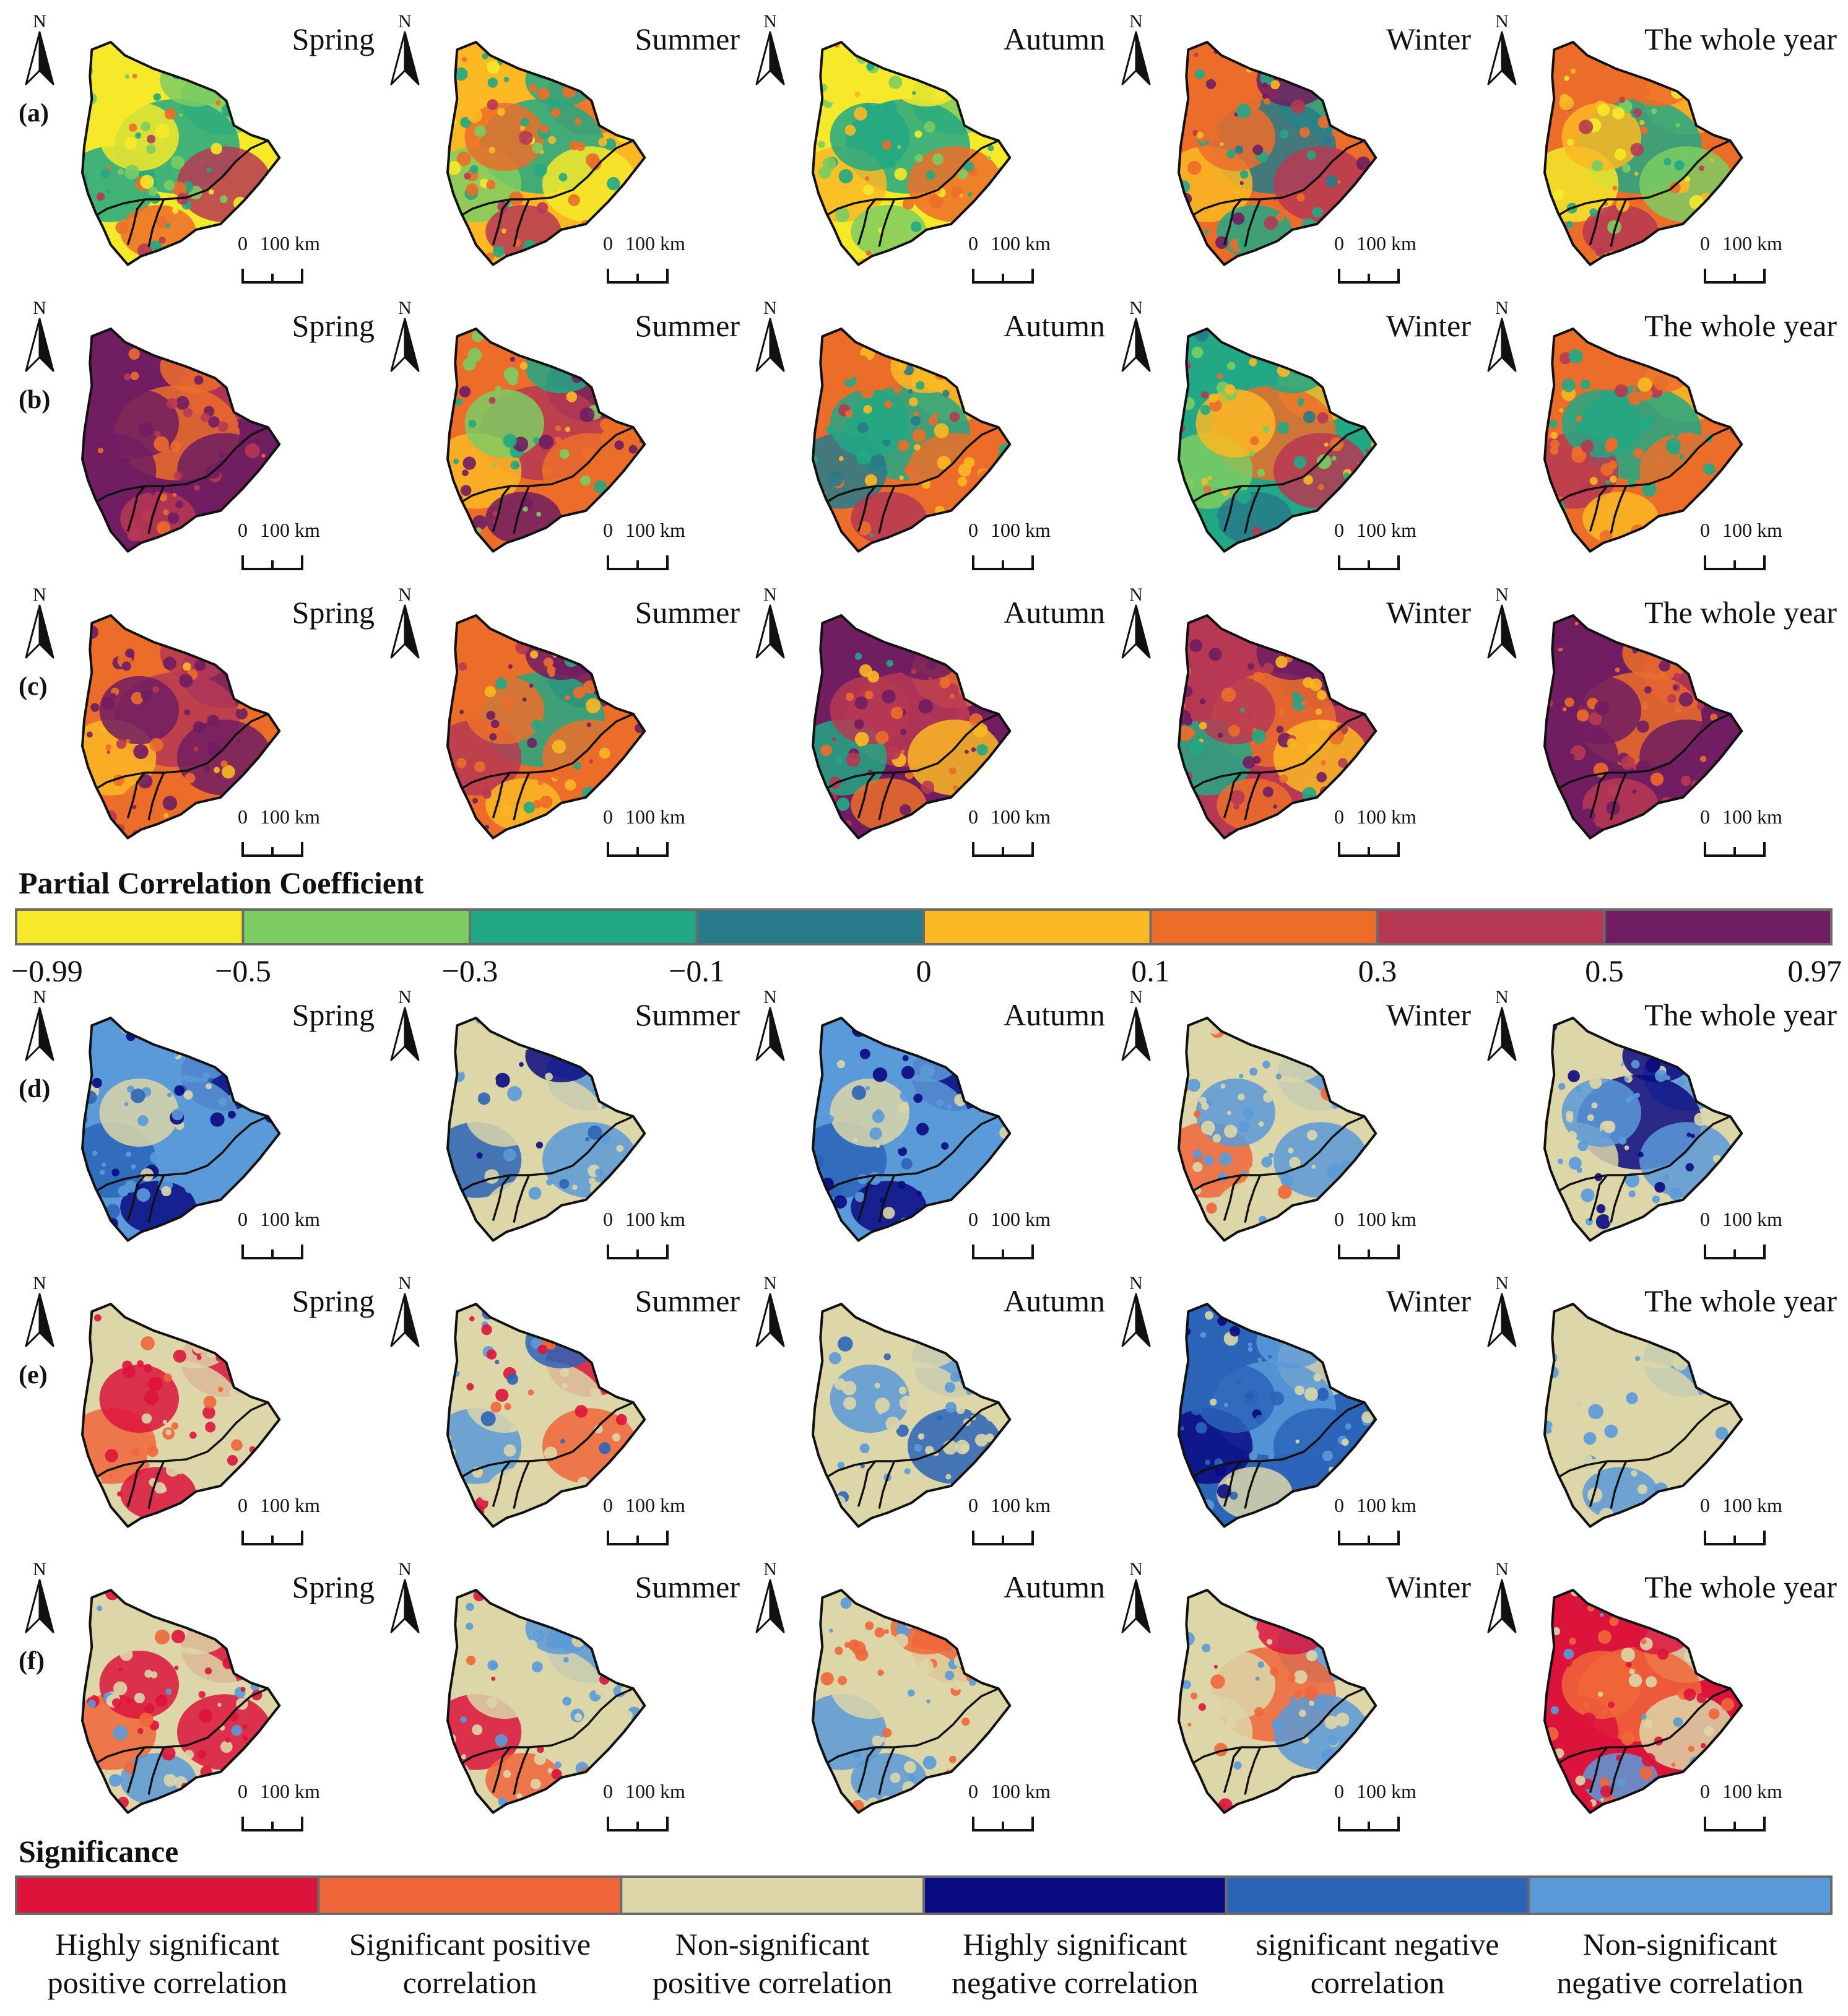 This screenshot has width=1848, height=2016. What do you see at coordinates (1740, 1587) in the screenshot?
I see `season-title: The whole year` at bounding box center [1740, 1587].